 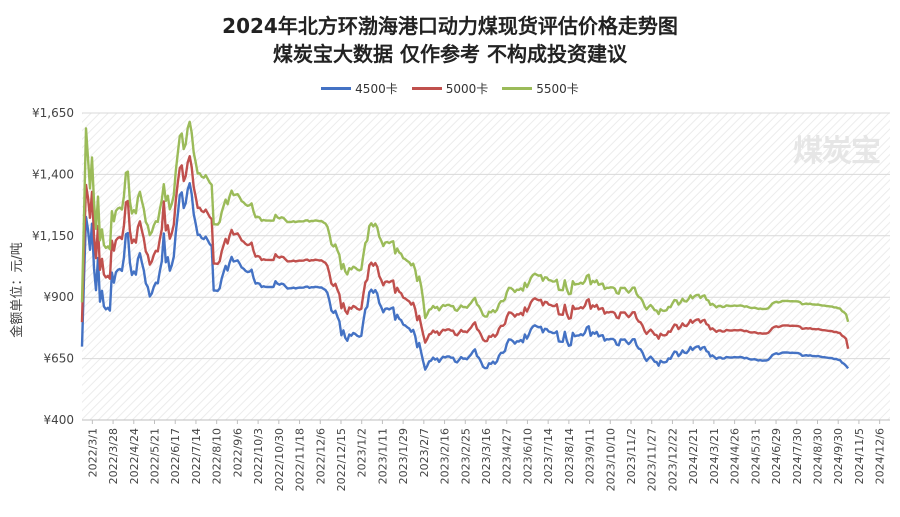 What do you see at coordinates (445, 456) in the screenshot?
I see `x-tick-label: 2023/2/16` at bounding box center [445, 456].